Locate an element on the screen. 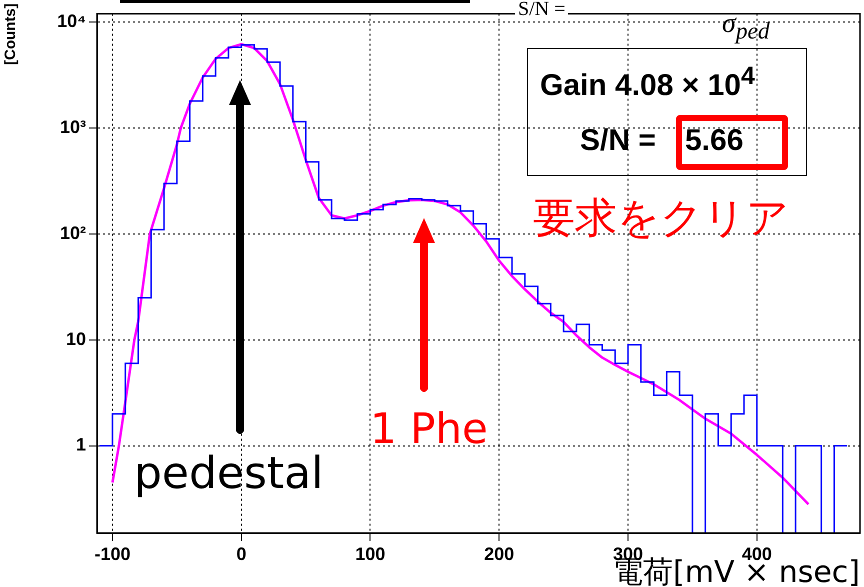 This screenshot has width=864, height=587. annotation: pedestal is located at coordinates (229, 473).